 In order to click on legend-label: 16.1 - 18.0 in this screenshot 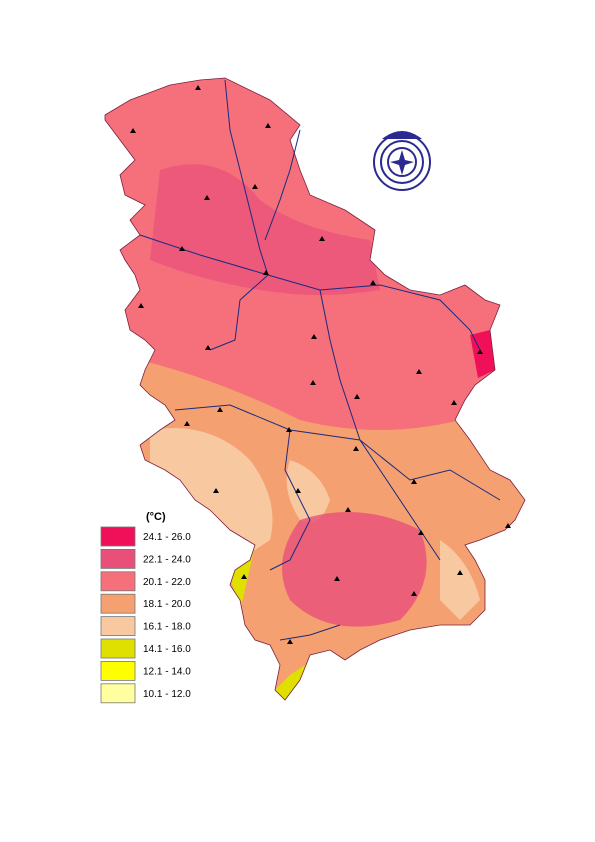, I will do `click(167, 627)`.